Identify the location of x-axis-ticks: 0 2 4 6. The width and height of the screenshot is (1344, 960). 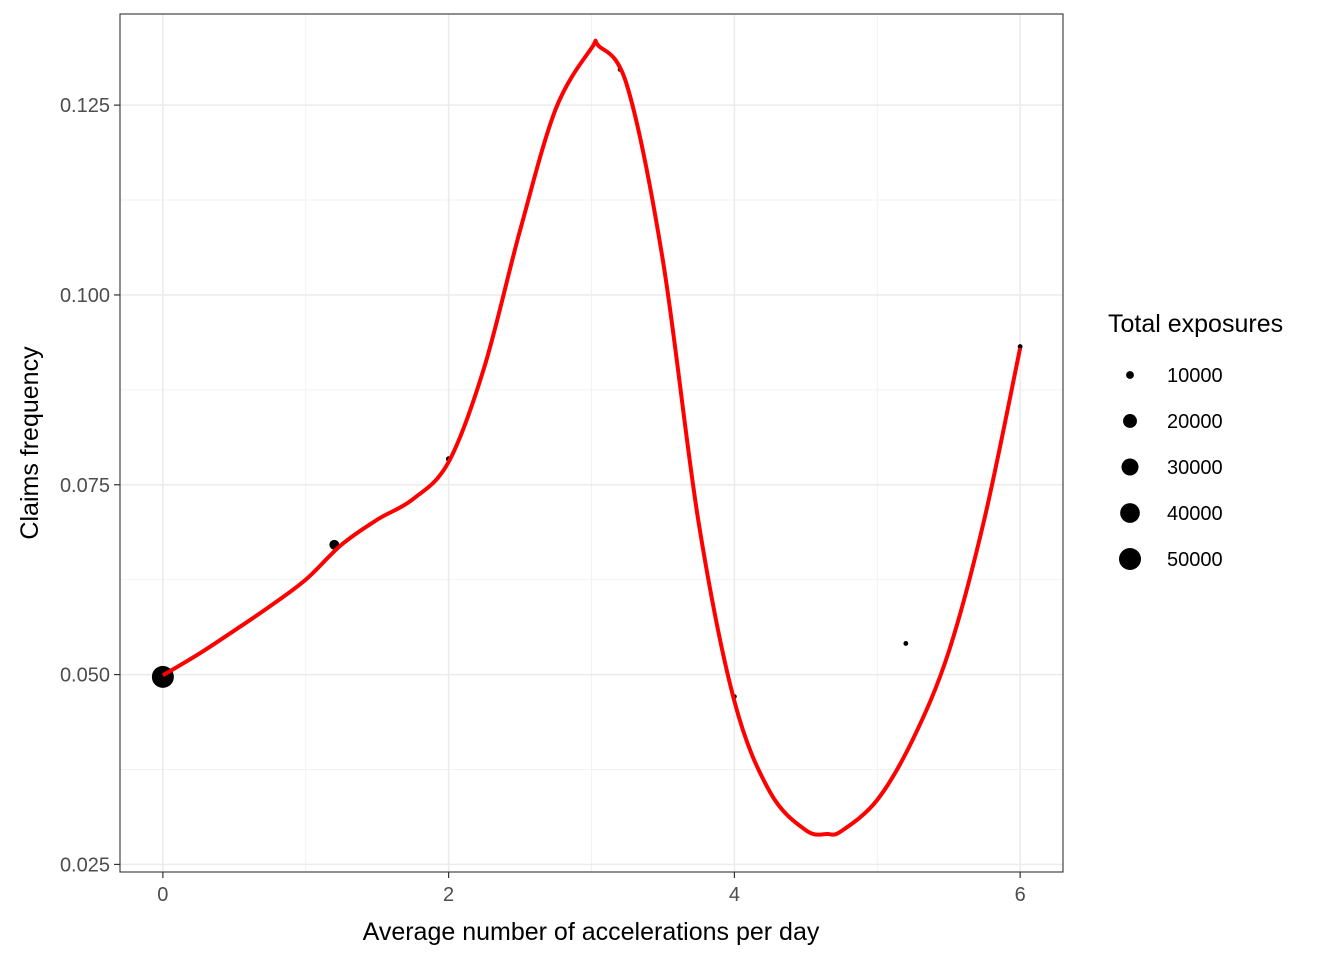
(591, 889).